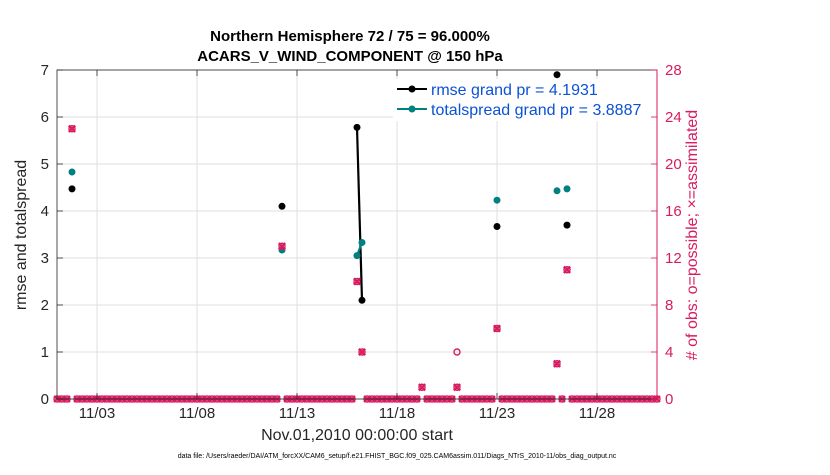  Describe the element at coordinates (412, 89) in the screenshot. I see `legend-rmse-swatch-marker` at that location.